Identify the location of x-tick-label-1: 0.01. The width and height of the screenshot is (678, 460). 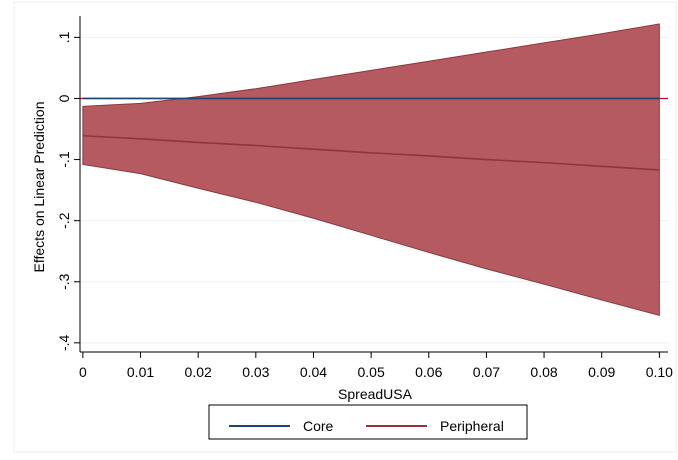
(140, 372).